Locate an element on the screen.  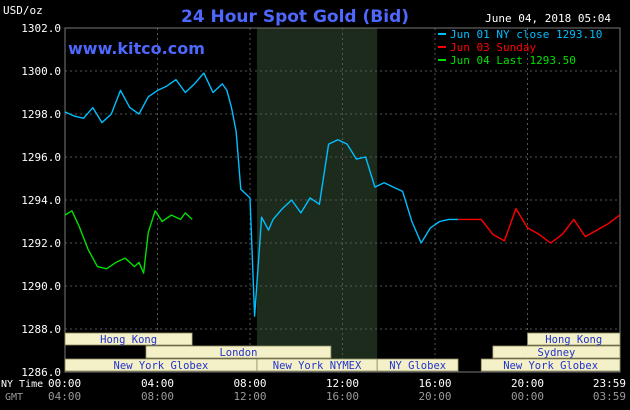
x-tick-label-gmt: 12:00 is located at coordinates (249, 396).